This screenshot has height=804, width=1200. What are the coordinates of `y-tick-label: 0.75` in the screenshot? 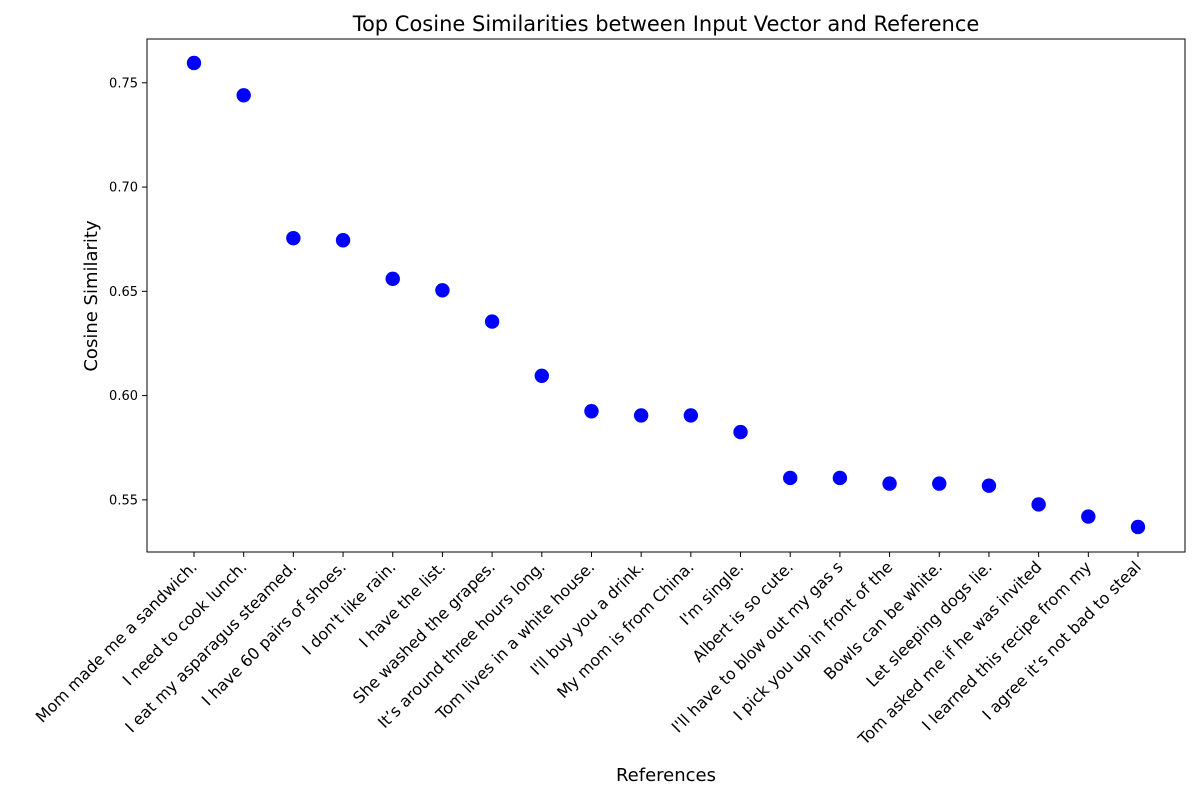 It's located at (123, 83).